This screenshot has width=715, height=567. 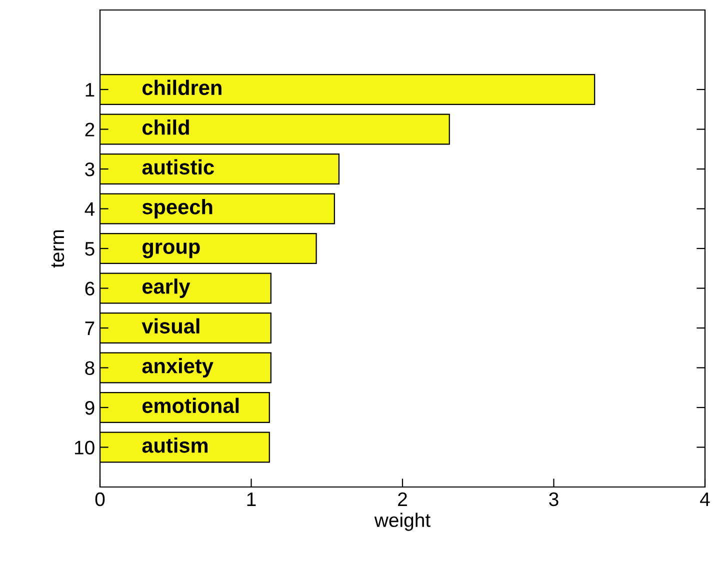 I want to click on y-axis-title: term, so click(x=57, y=249).